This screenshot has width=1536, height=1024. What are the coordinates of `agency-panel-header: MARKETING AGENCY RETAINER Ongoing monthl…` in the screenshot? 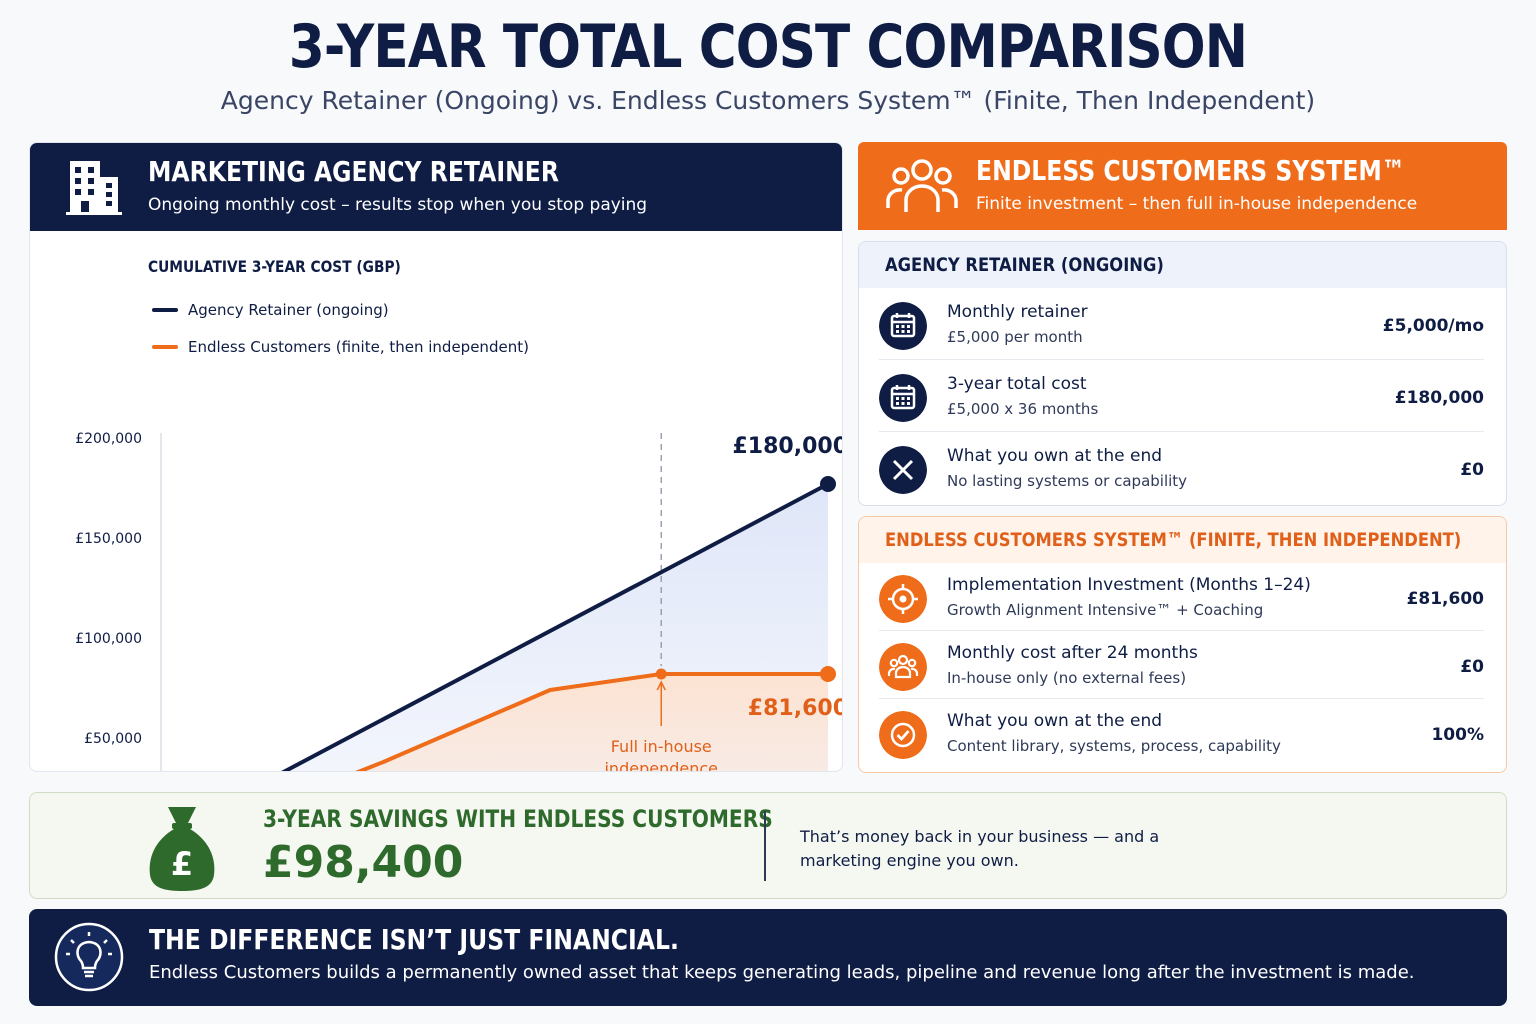 It's located at (436, 187).